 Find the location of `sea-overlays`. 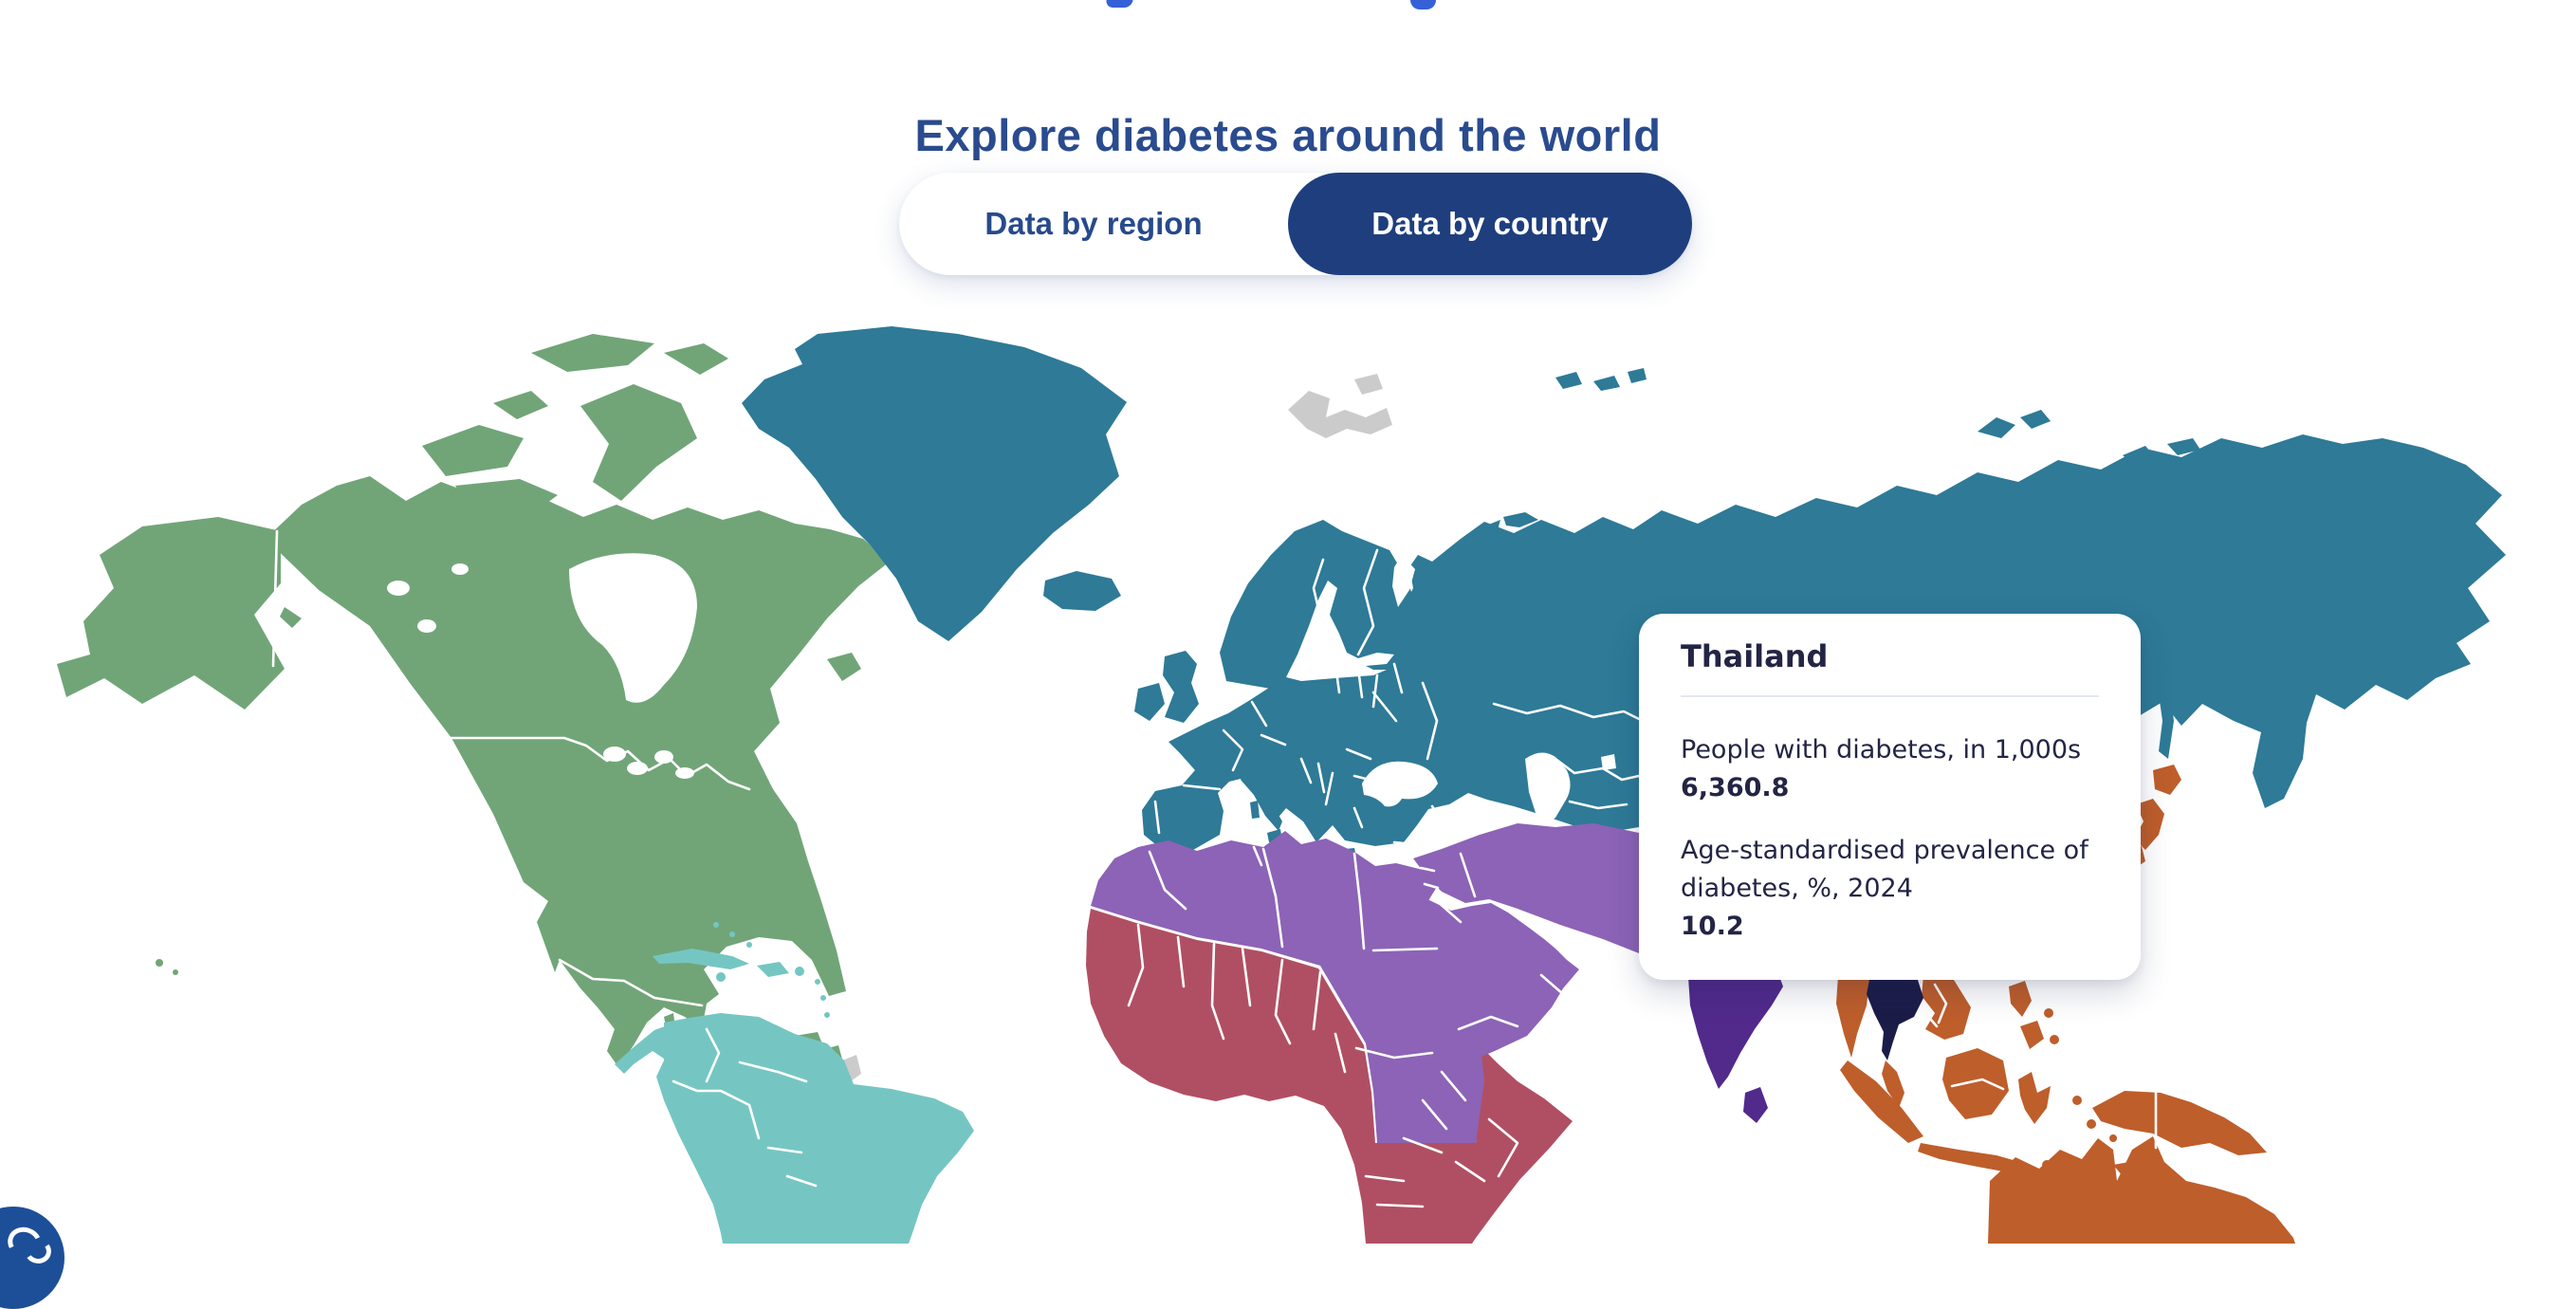

sea-overlays is located at coordinates (1001, 688).